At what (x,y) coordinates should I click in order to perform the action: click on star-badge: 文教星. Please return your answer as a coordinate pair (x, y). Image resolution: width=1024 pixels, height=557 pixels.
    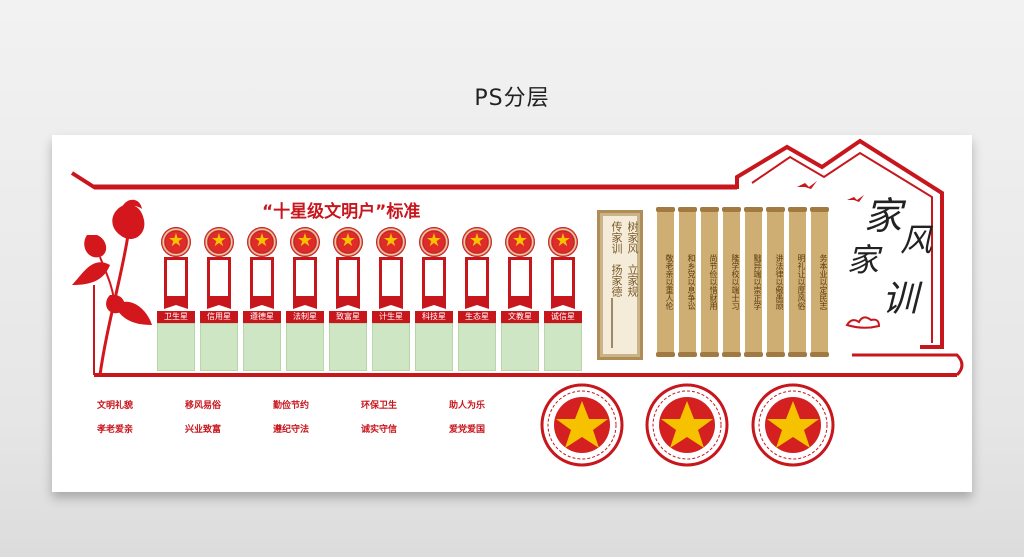
    Looking at the image, I should click on (520, 317).